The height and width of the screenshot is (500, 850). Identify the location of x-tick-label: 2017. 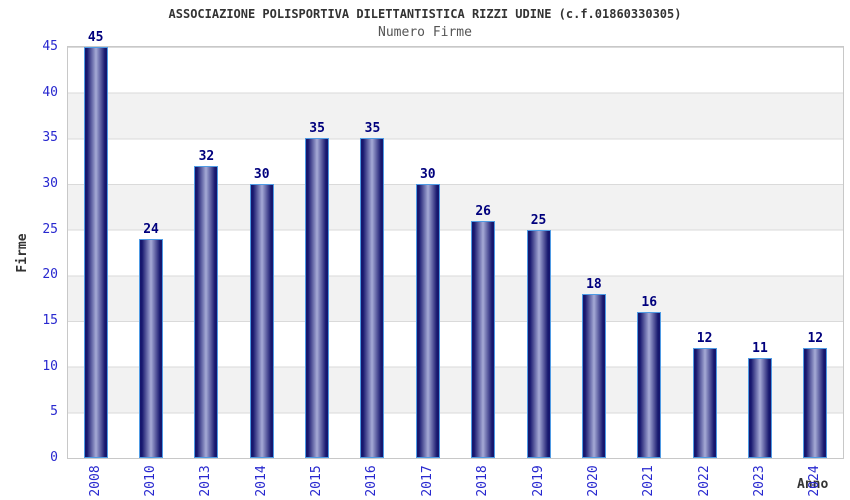
(427, 481).